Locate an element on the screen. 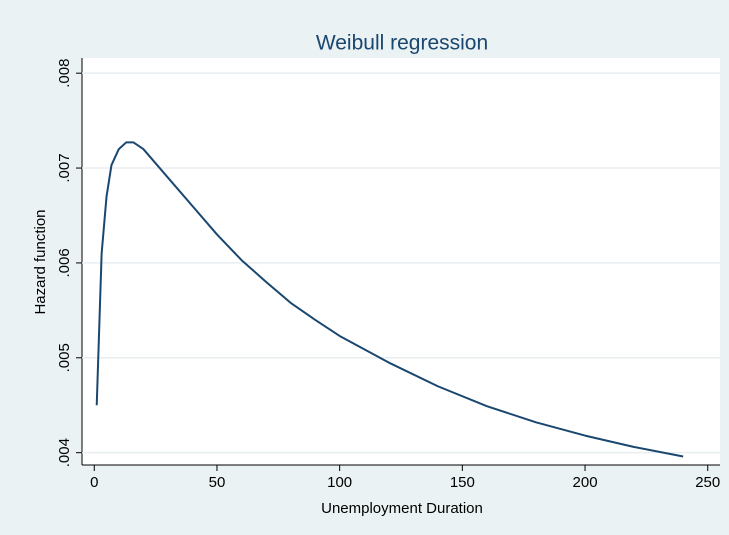 The image size is (729, 535). x-axis-title: Unemployment Duration is located at coordinates (402, 508).